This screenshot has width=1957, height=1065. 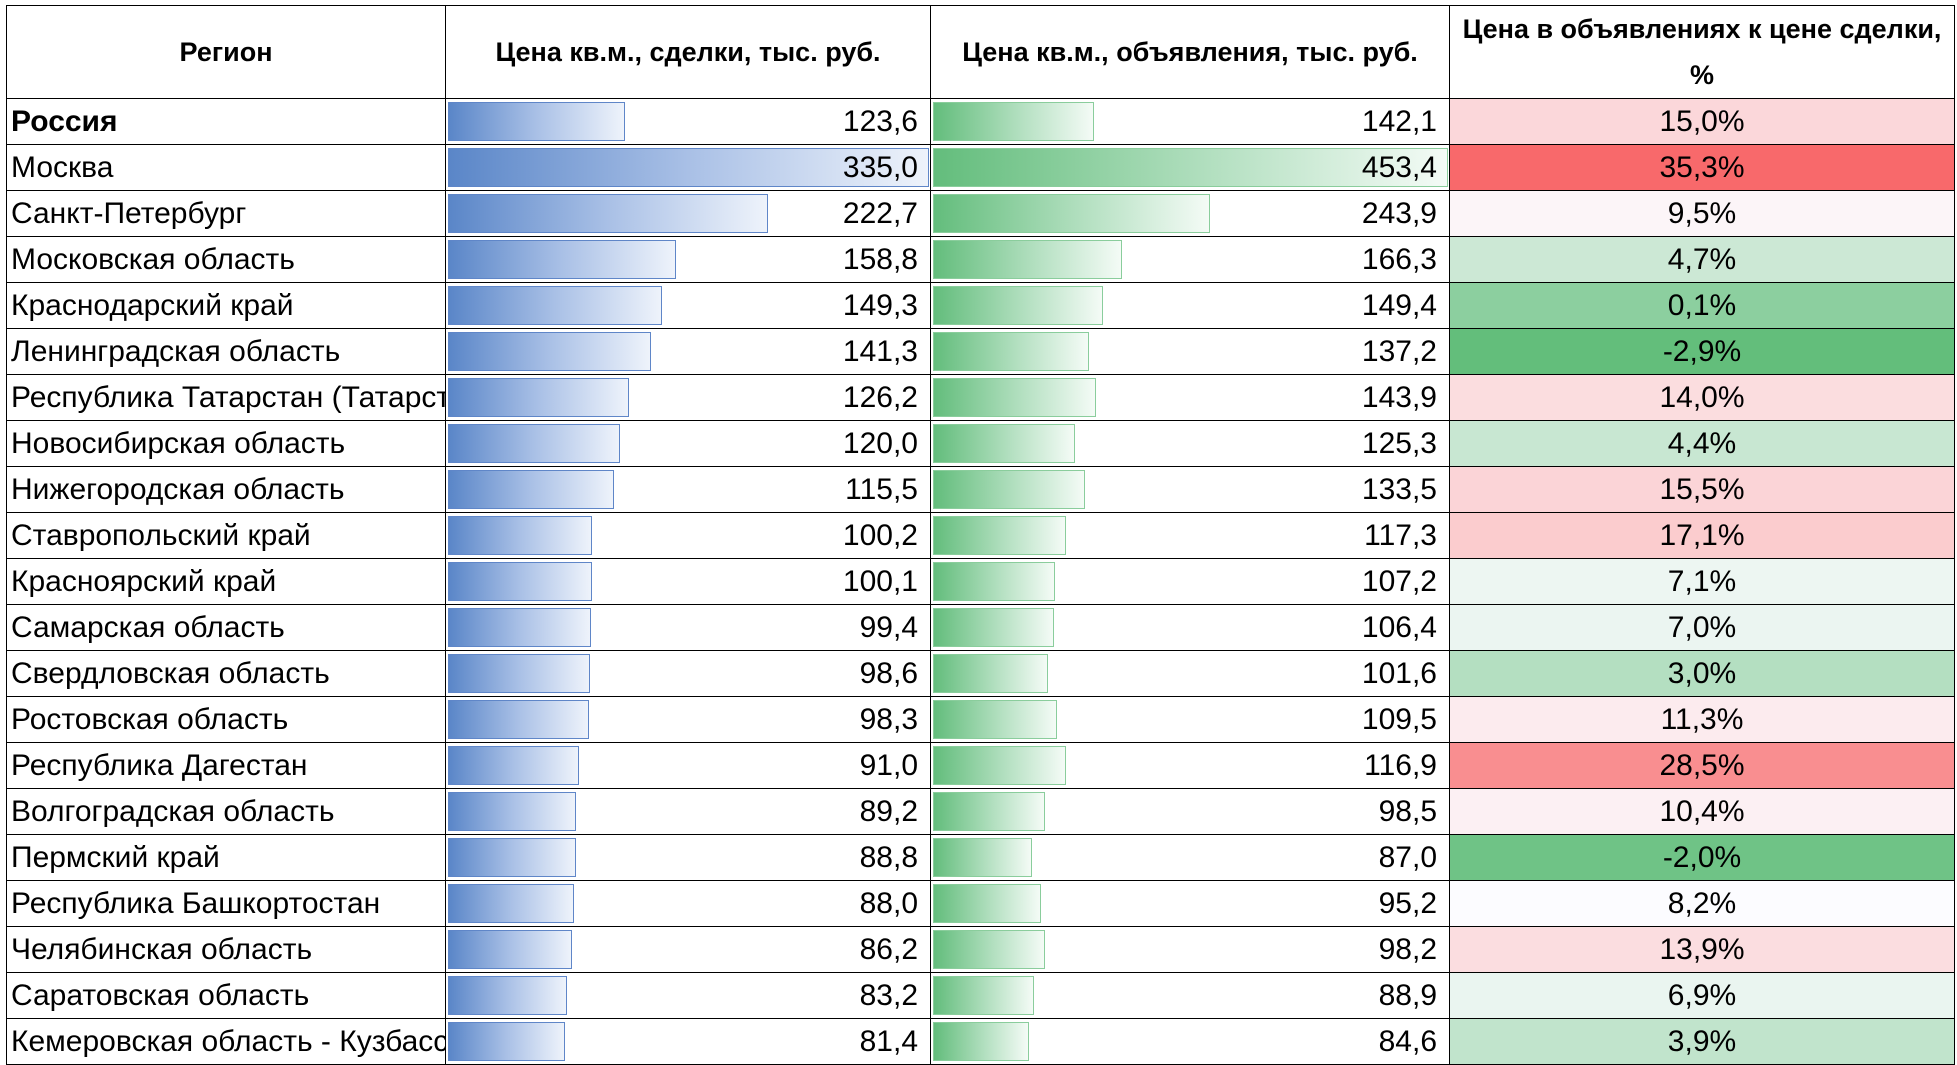 What do you see at coordinates (1702, 949) in the screenshot?
I see `cell-ratio: 13,9%` at bounding box center [1702, 949].